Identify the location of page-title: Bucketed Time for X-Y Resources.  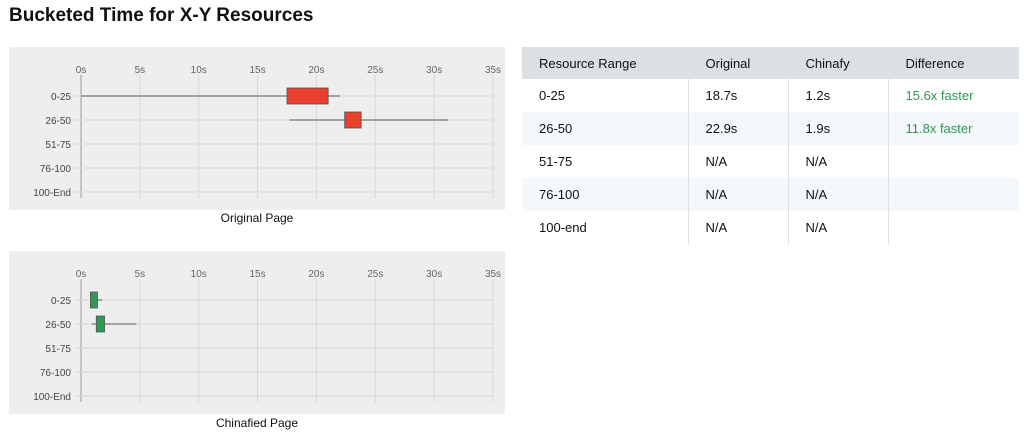
(161, 15).